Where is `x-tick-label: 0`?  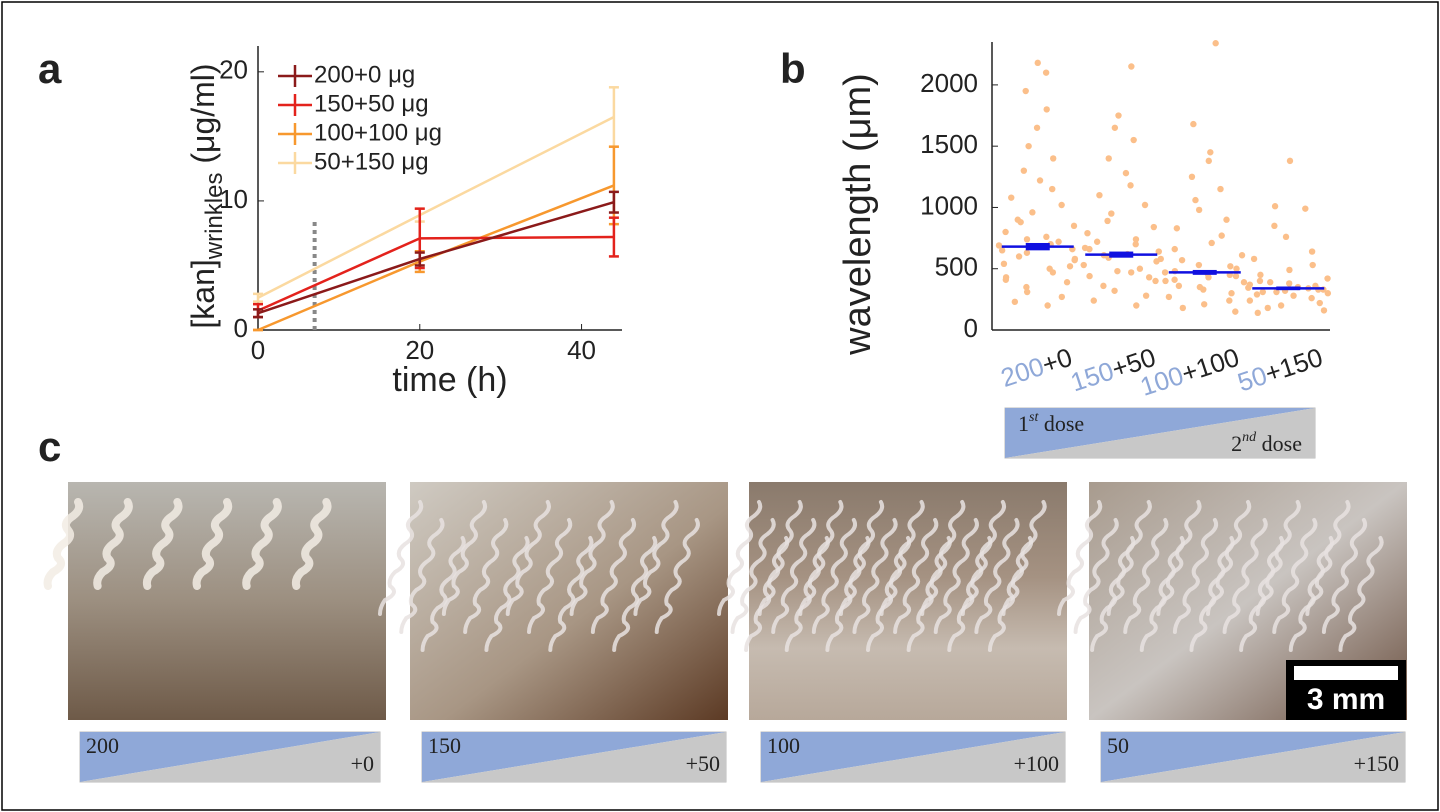
x-tick-label: 0 is located at coordinates (258, 350).